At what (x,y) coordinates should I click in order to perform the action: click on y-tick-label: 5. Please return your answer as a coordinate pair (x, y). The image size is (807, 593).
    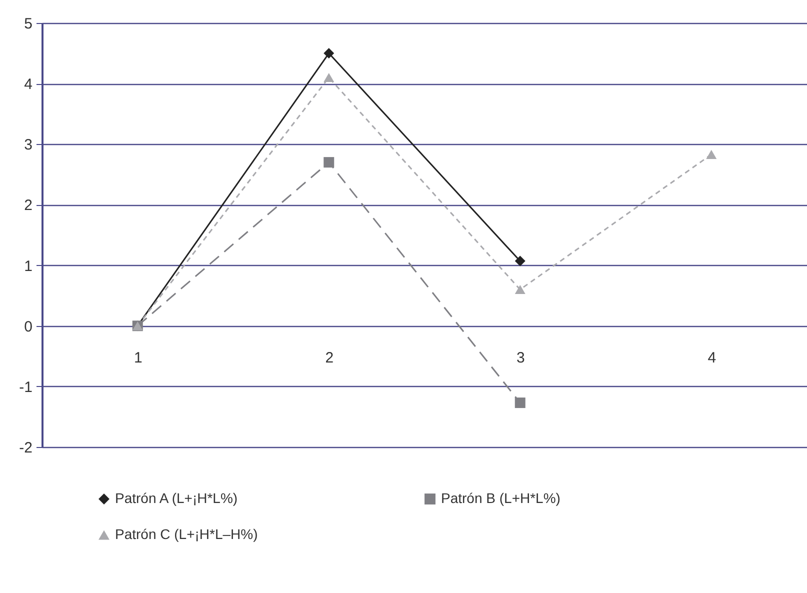
    Looking at the image, I should click on (28, 24).